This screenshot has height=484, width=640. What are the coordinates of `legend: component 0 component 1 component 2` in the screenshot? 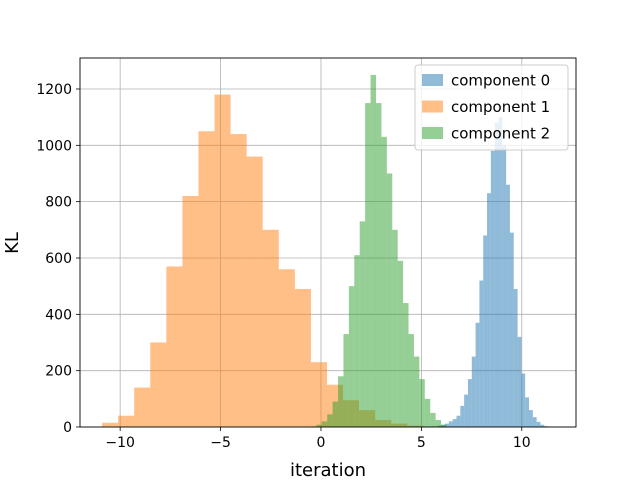 It's located at (491, 107).